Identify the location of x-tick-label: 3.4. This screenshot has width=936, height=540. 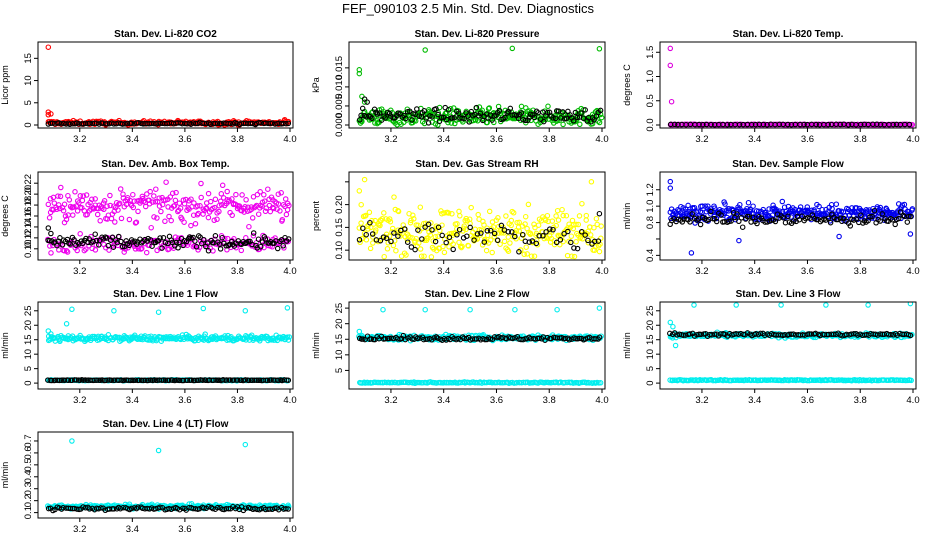
(132, 271).